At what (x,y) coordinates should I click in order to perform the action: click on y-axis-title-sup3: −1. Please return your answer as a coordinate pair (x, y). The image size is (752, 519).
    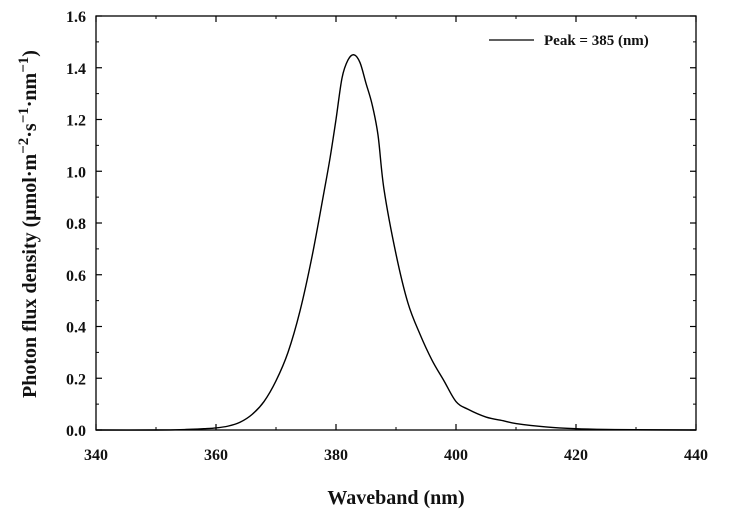
    Looking at the image, I should click on (24, 65).